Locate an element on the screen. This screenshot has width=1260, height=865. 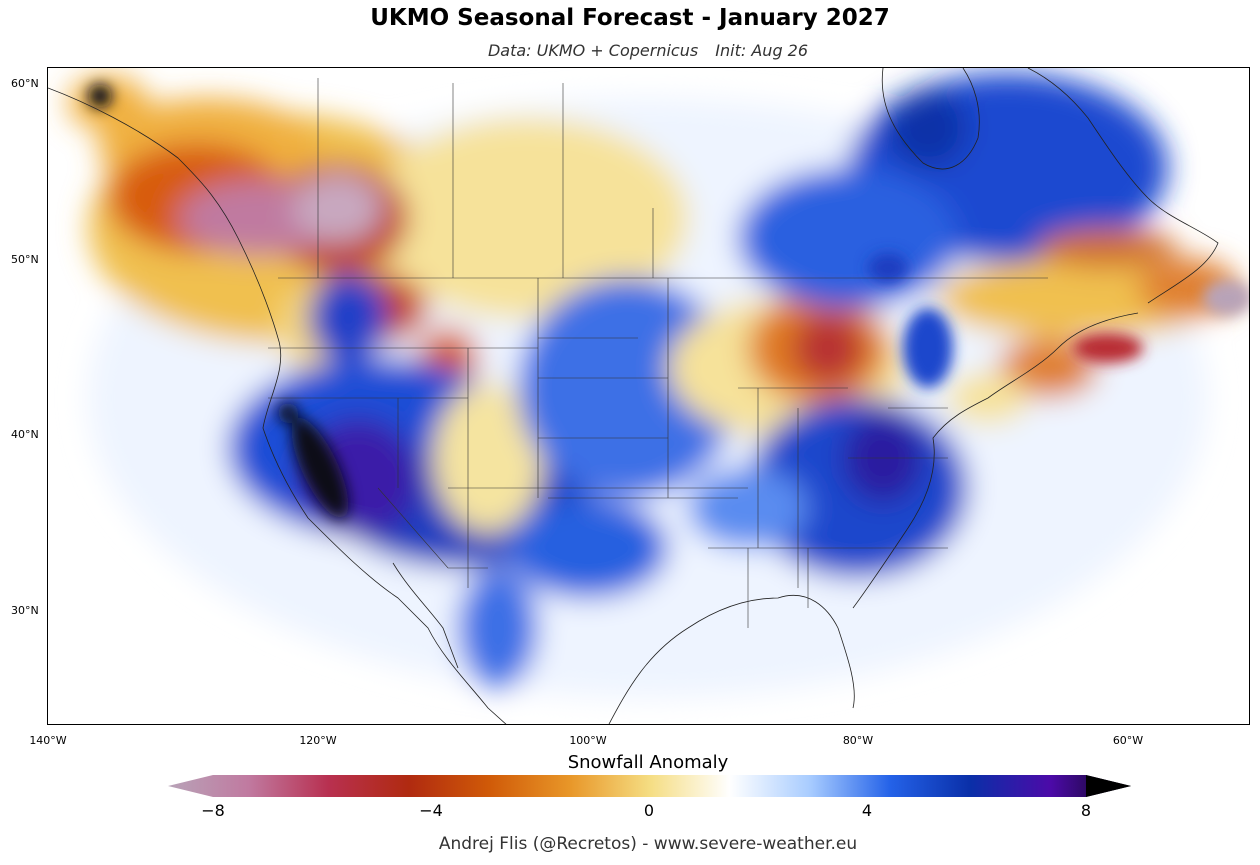
colorbar is located at coordinates (649, 786).